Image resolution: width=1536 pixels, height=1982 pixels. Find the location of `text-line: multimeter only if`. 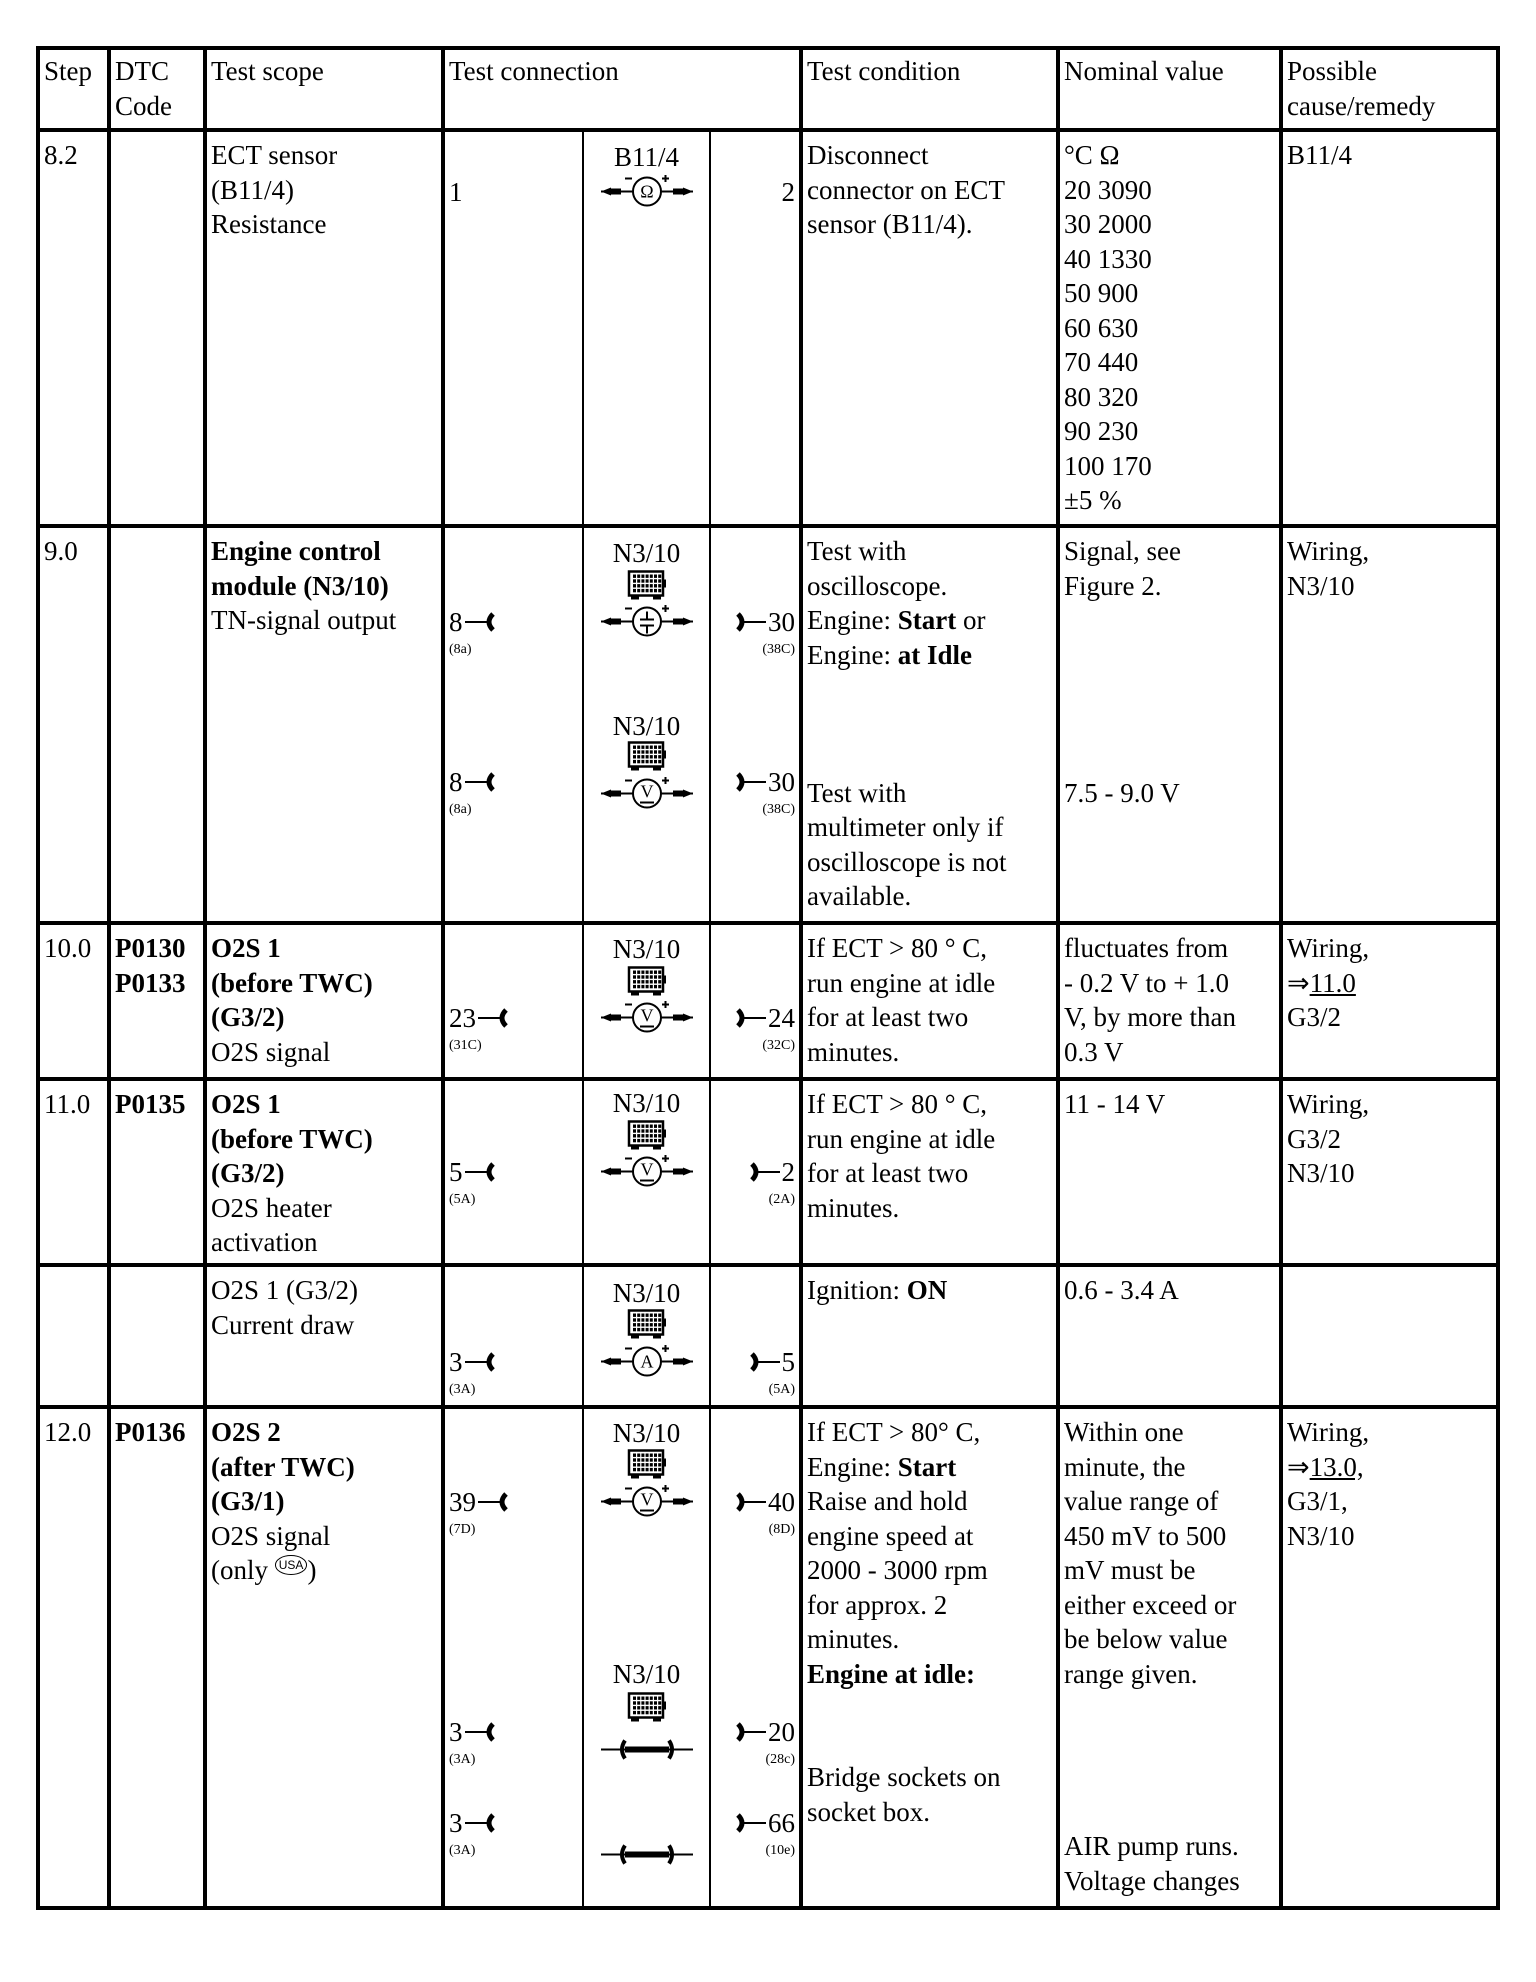

text-line: multimeter only if is located at coordinates (905, 827).